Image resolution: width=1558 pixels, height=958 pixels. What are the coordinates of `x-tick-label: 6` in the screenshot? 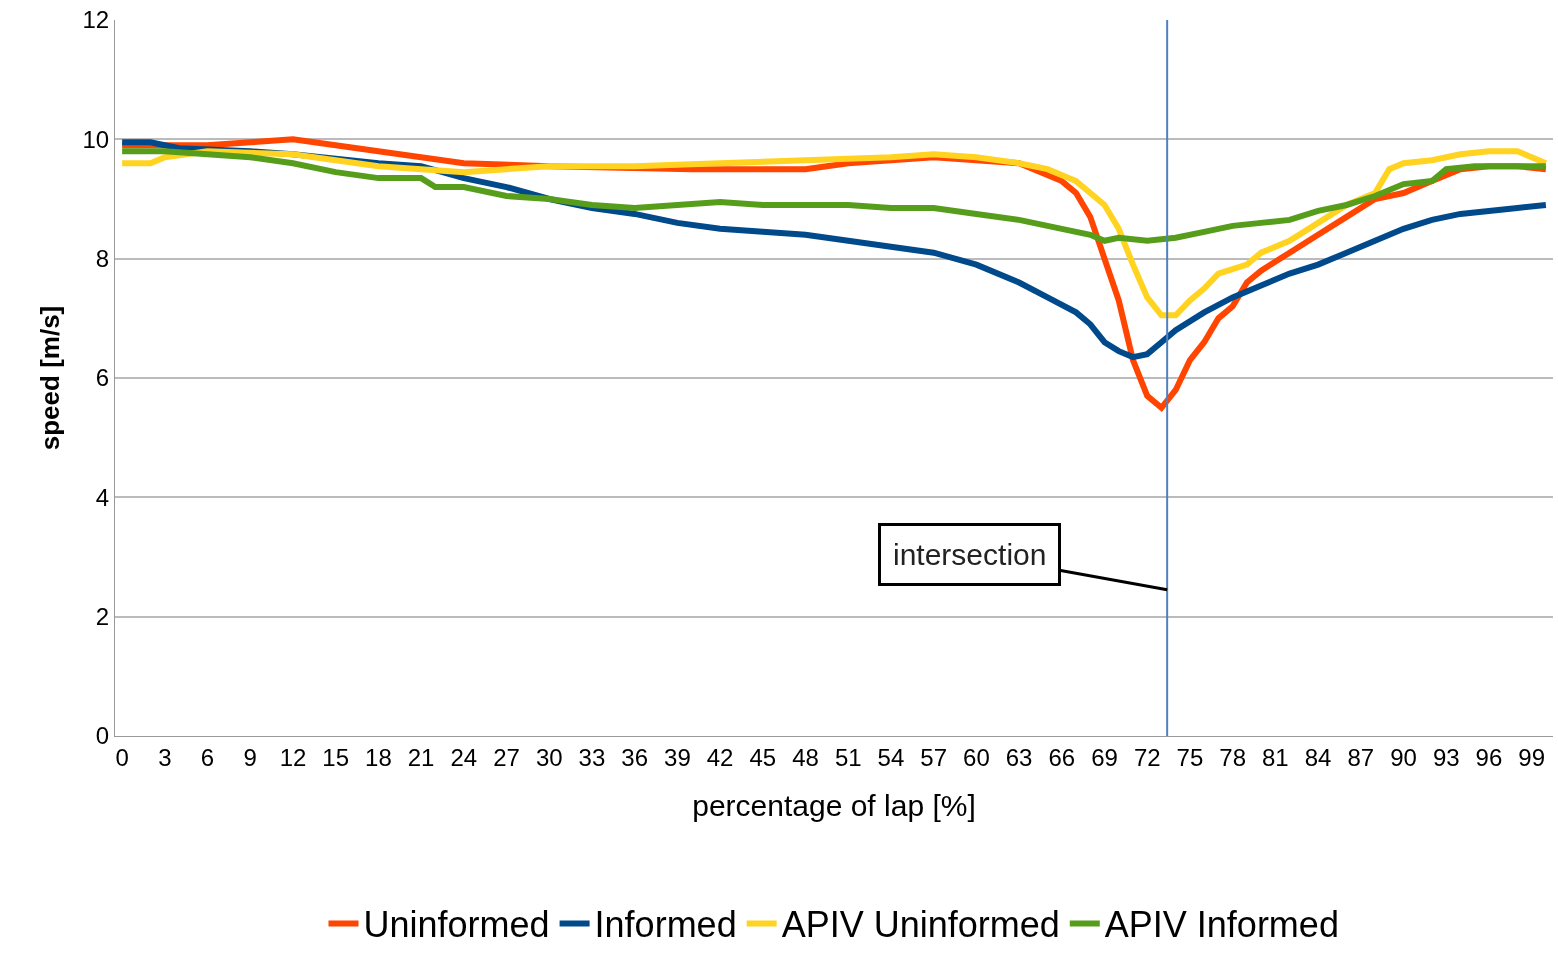 It's located at (207, 757).